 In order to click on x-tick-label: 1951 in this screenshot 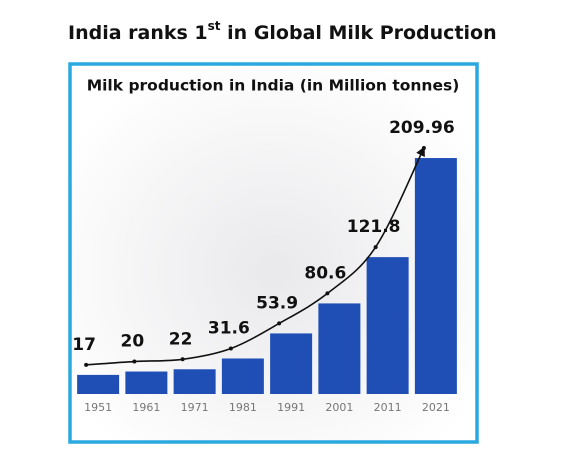, I will do `click(98, 407)`.